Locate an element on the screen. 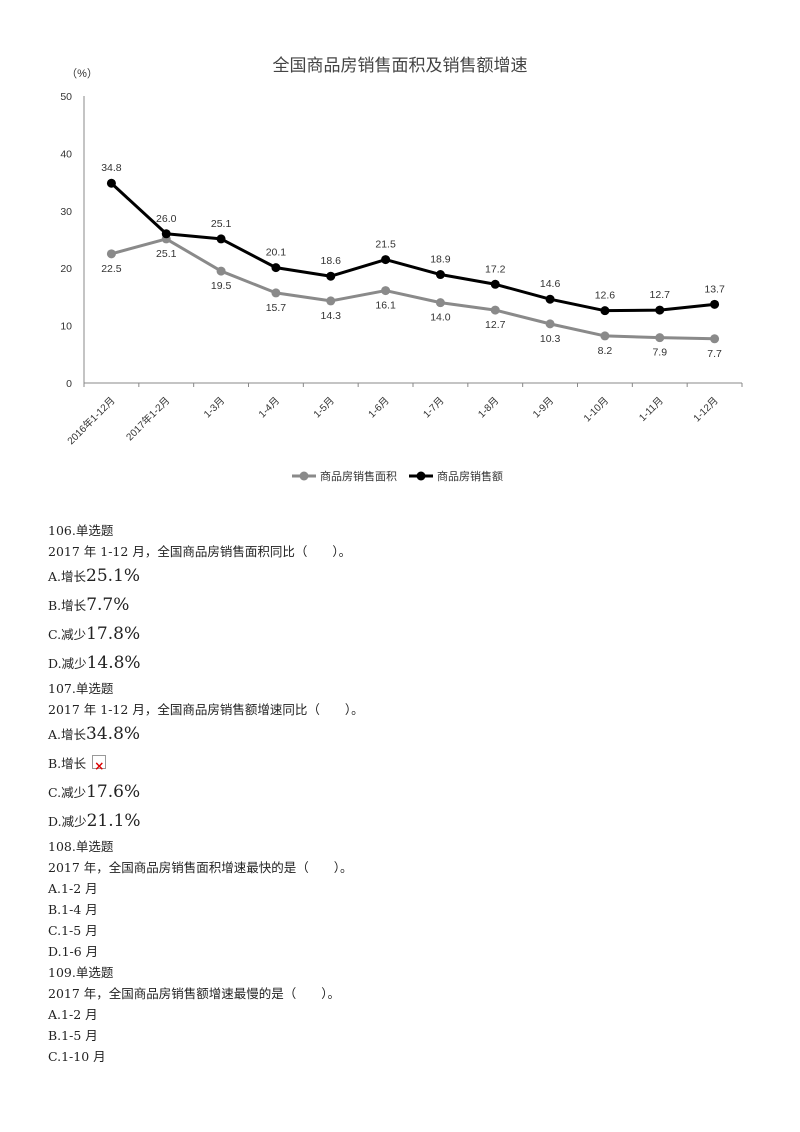  x-tick-label: 1-4月 is located at coordinates (269, 408).